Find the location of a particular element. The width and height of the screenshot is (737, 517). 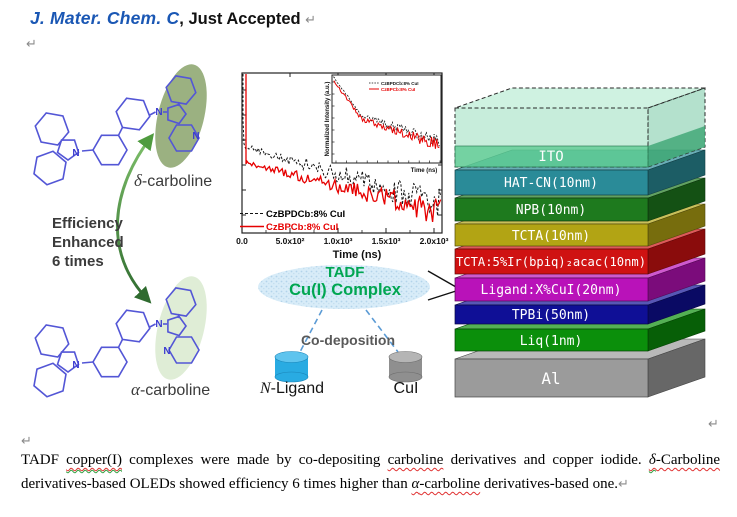

n-italic: N is located at coordinates (265, 388).